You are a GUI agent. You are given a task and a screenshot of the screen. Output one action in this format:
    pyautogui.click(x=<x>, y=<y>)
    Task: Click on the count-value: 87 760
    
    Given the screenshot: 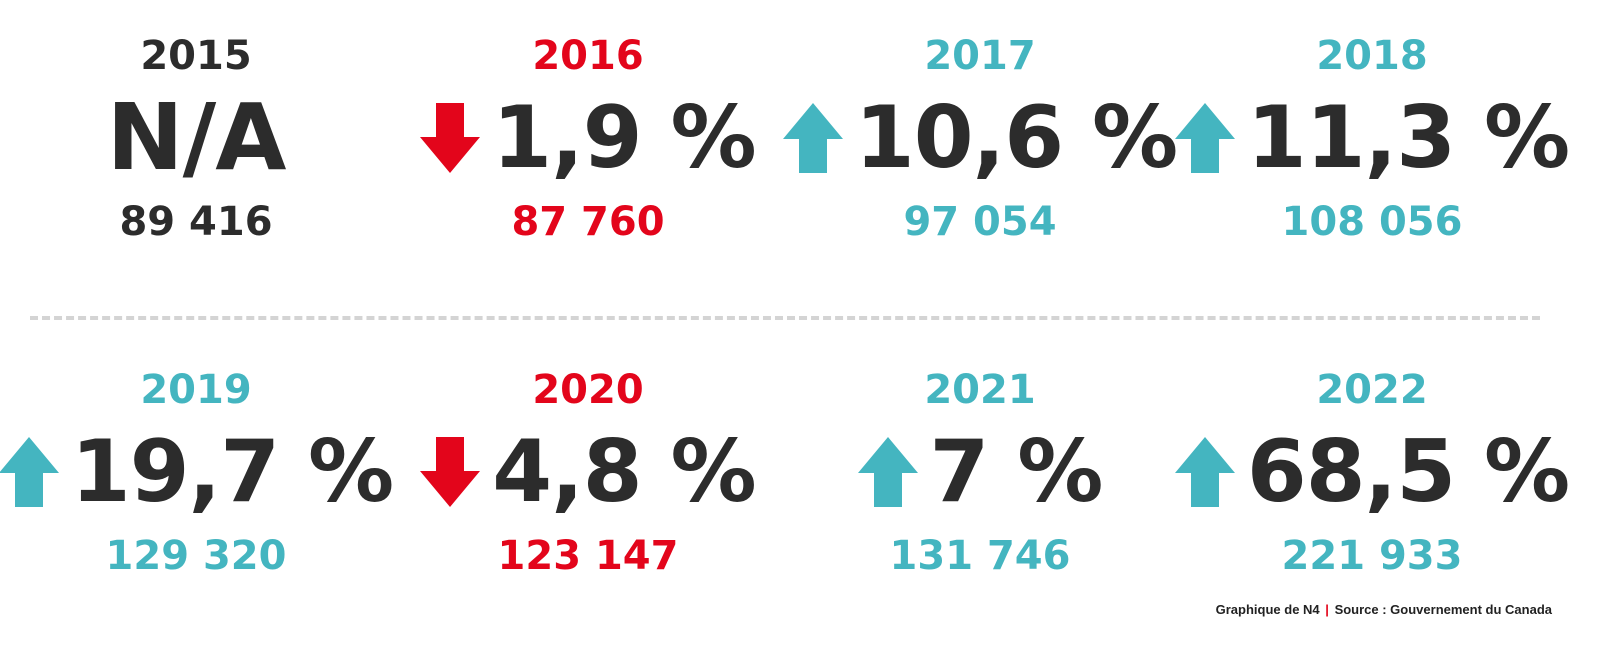 What is the action you would take?
    pyautogui.click(x=588, y=222)
    